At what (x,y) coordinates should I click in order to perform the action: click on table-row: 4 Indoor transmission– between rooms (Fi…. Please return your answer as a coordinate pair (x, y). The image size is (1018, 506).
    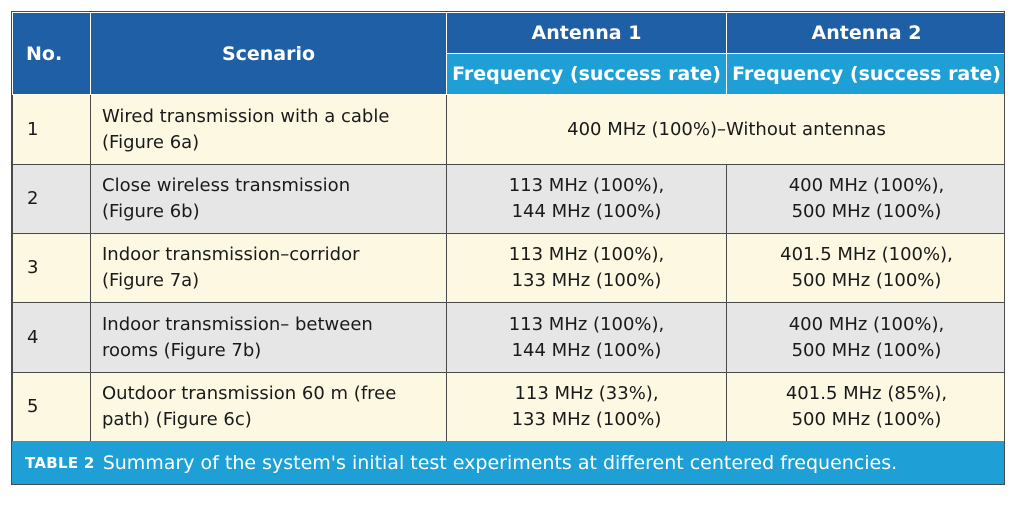
    Looking at the image, I should click on (508, 337).